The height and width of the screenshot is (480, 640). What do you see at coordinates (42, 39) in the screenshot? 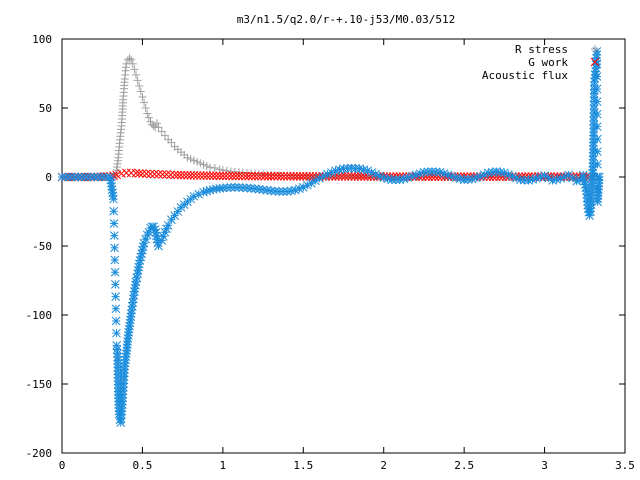
I see `y-tick-label: 100` at bounding box center [42, 39].